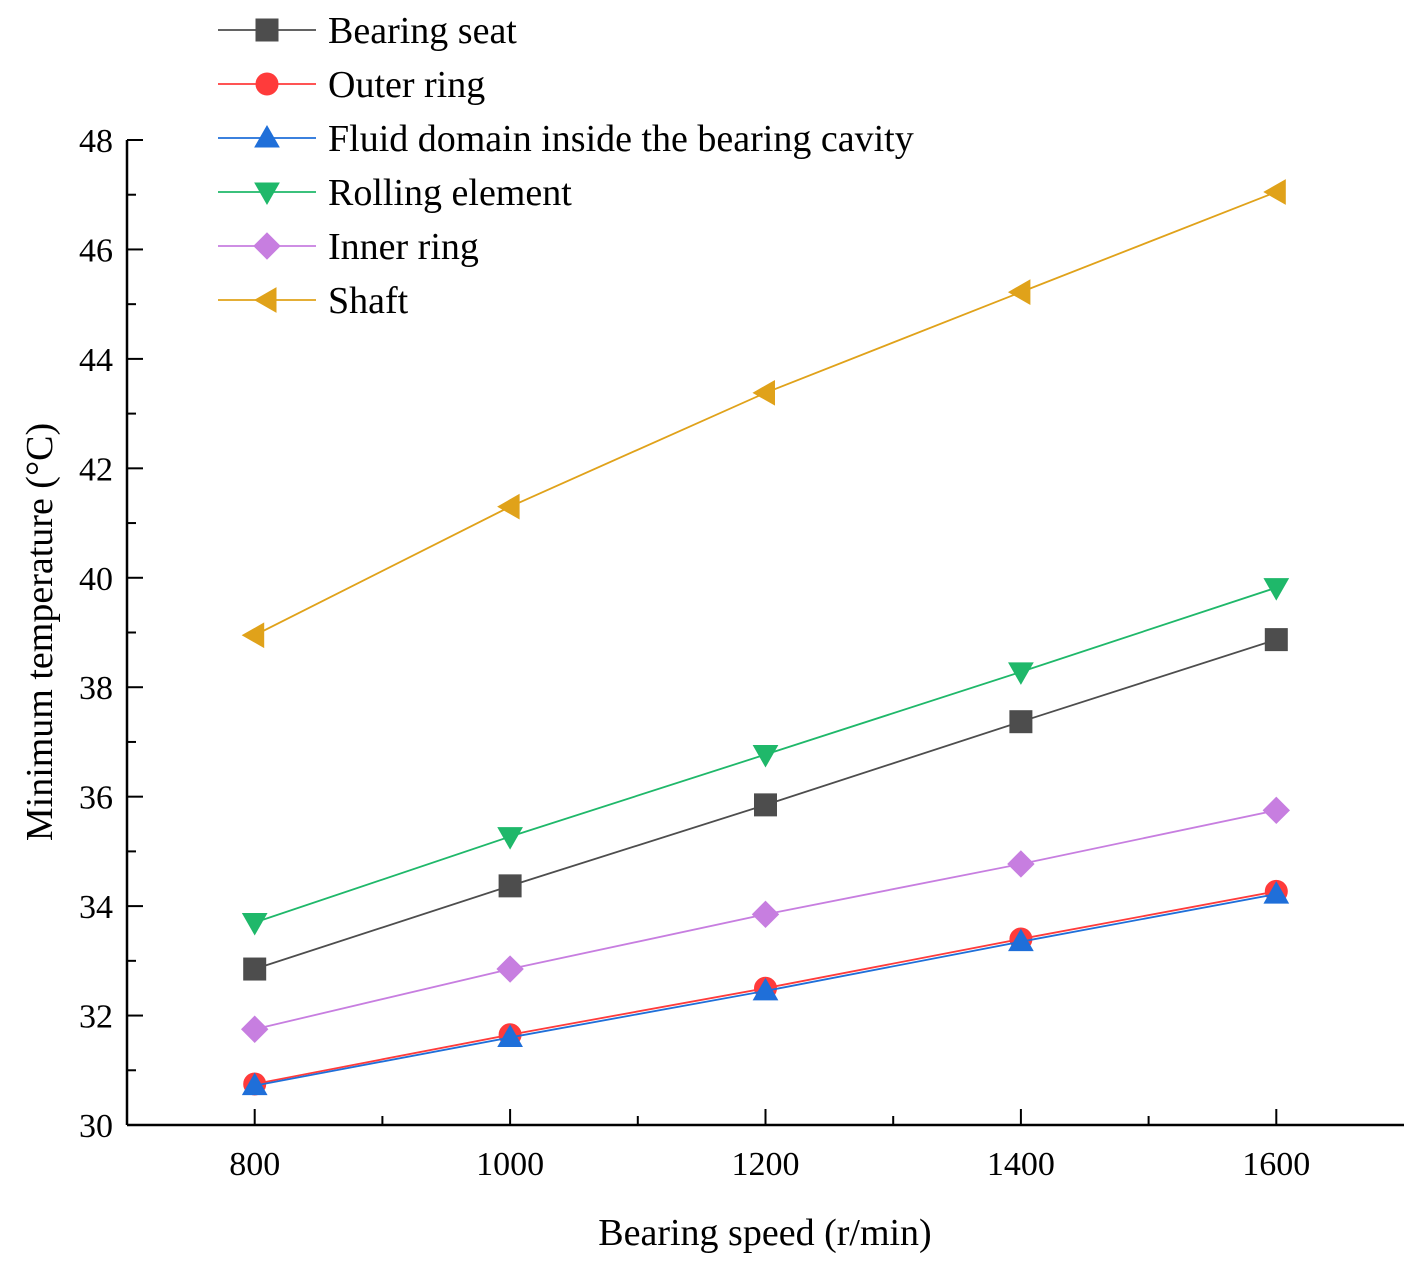 The image size is (1421, 1274). What do you see at coordinates (96, 250) in the screenshot?
I see `y-tick-label: 46` at bounding box center [96, 250].